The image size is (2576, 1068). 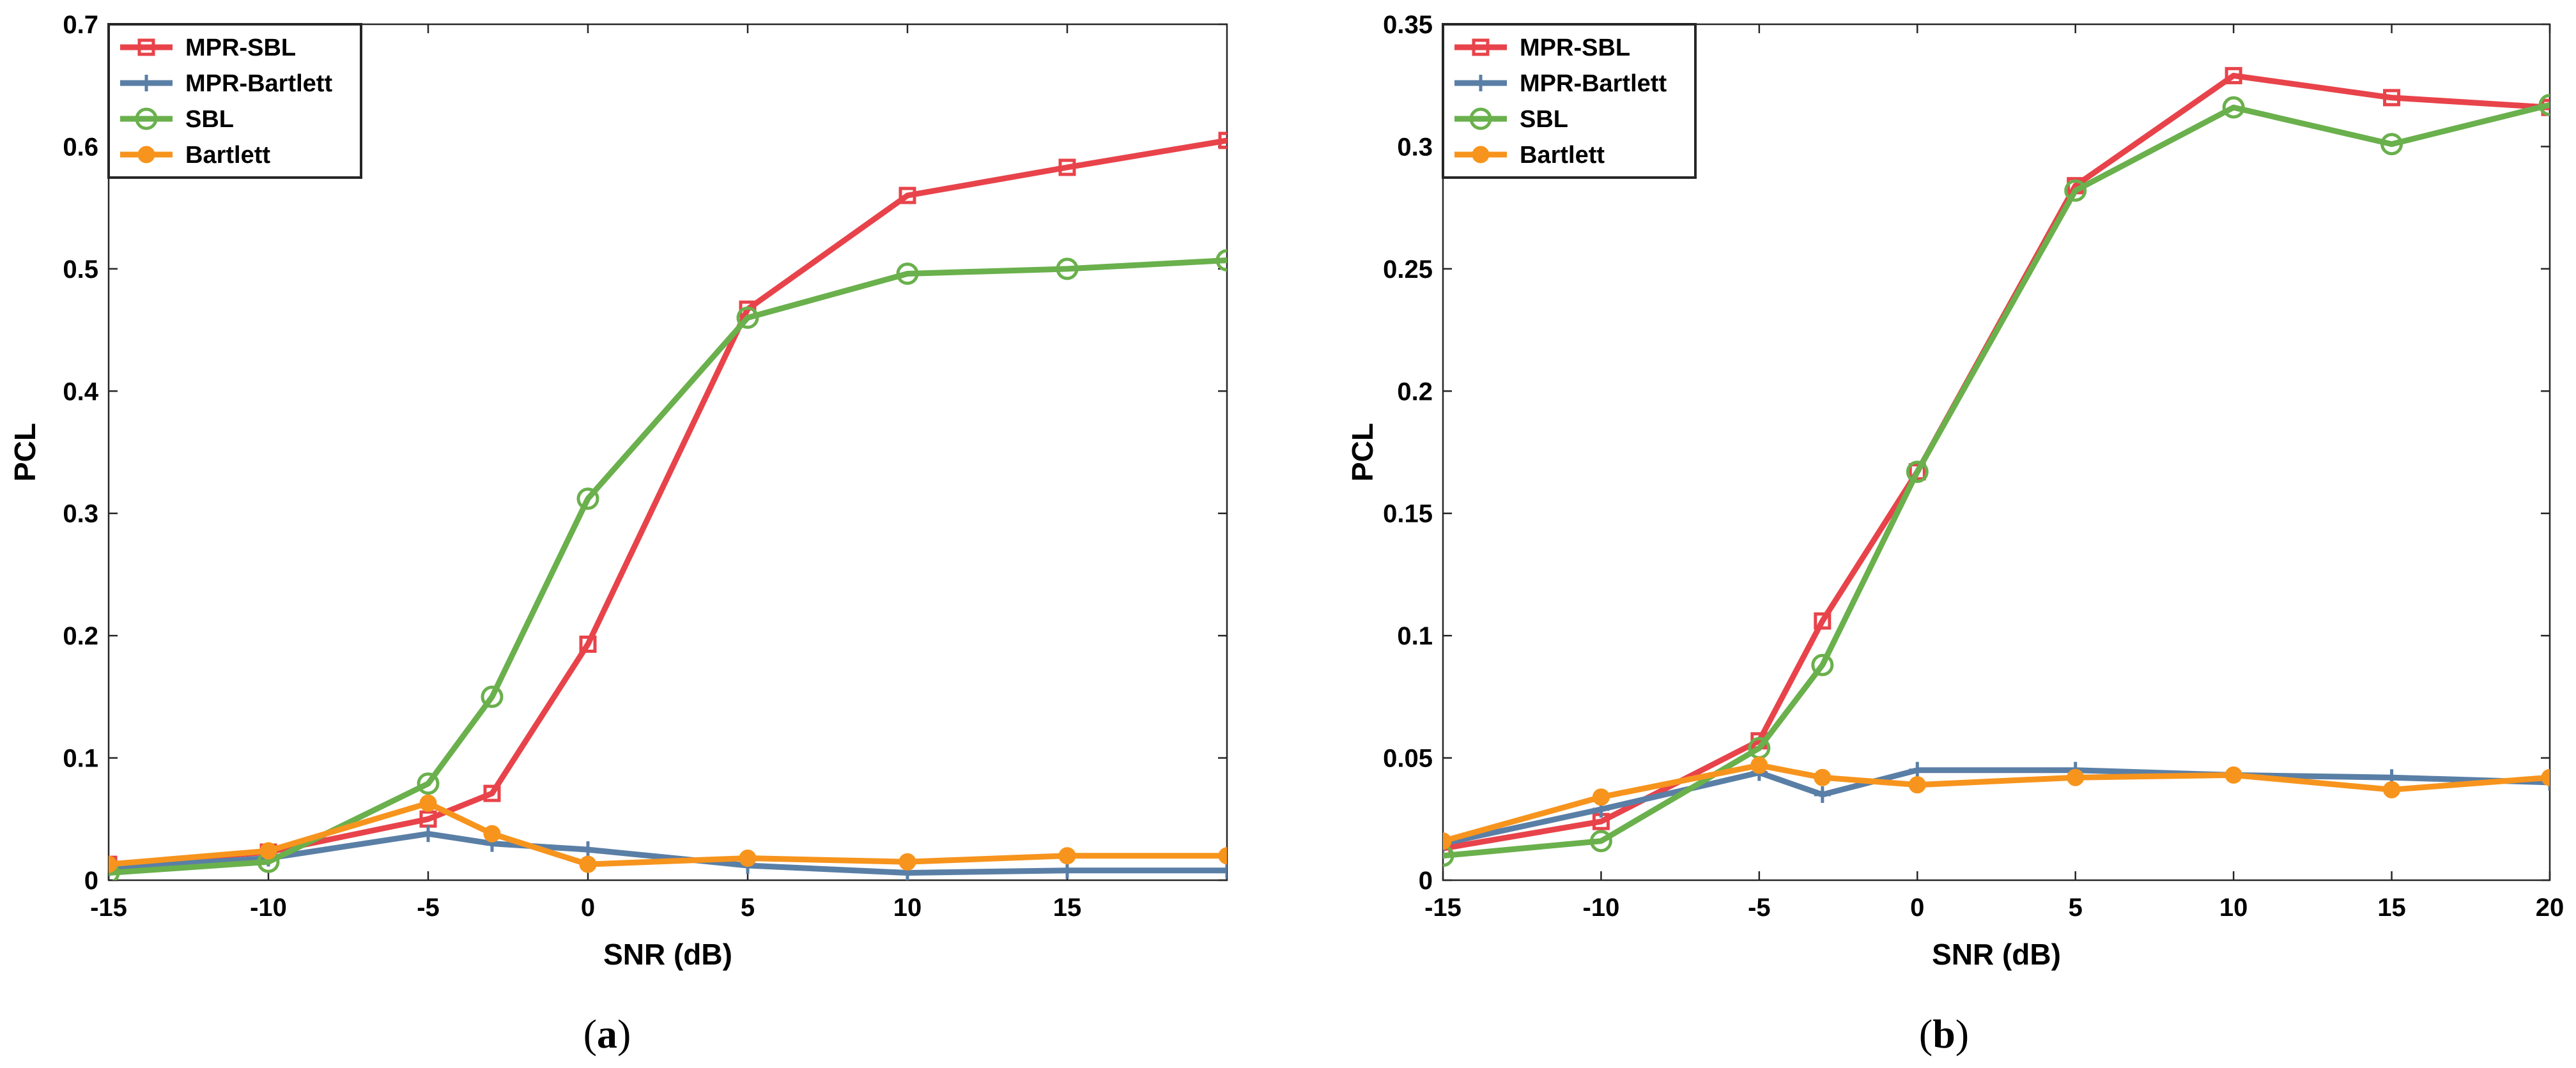 I want to click on x-tick-label: -10, so click(x=1601, y=908).